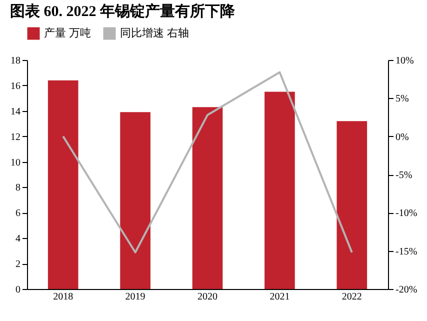  Describe the element at coordinates (18, 188) in the screenshot. I see `y-tick-label: 8` at that location.